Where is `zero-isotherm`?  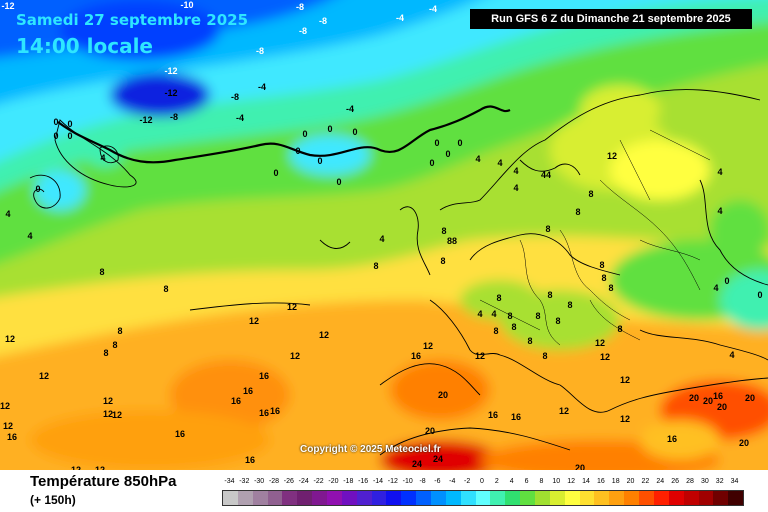
zero-isotherm is located at coordinates (284, 134).